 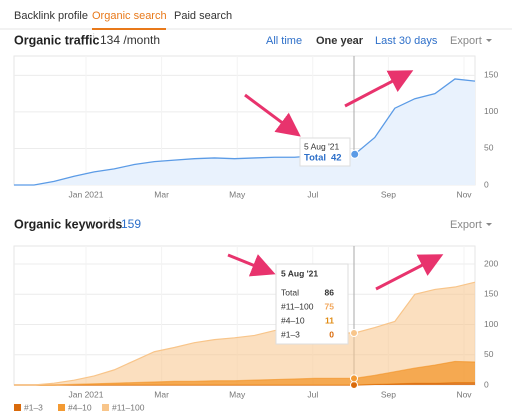 I want to click on tooltip-value: 75, so click(x=330, y=306).